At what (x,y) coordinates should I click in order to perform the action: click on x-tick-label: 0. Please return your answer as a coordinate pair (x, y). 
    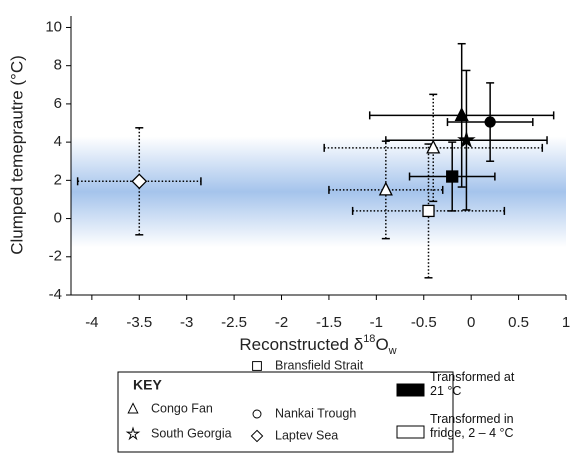
    Looking at the image, I should click on (471, 322).